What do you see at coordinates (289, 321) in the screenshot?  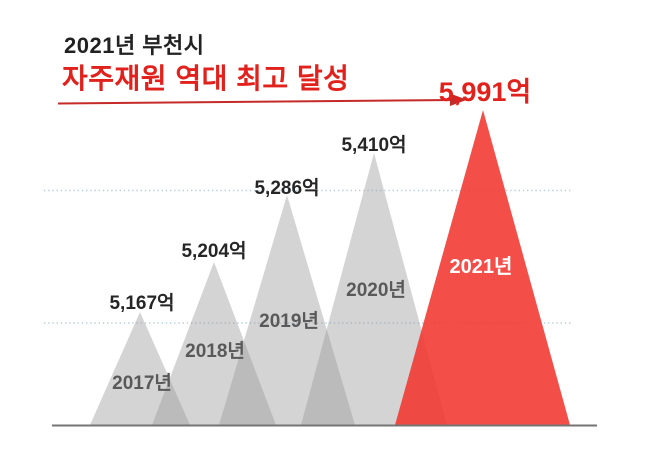 I see `category-label-2019: 2019년` at bounding box center [289, 321].